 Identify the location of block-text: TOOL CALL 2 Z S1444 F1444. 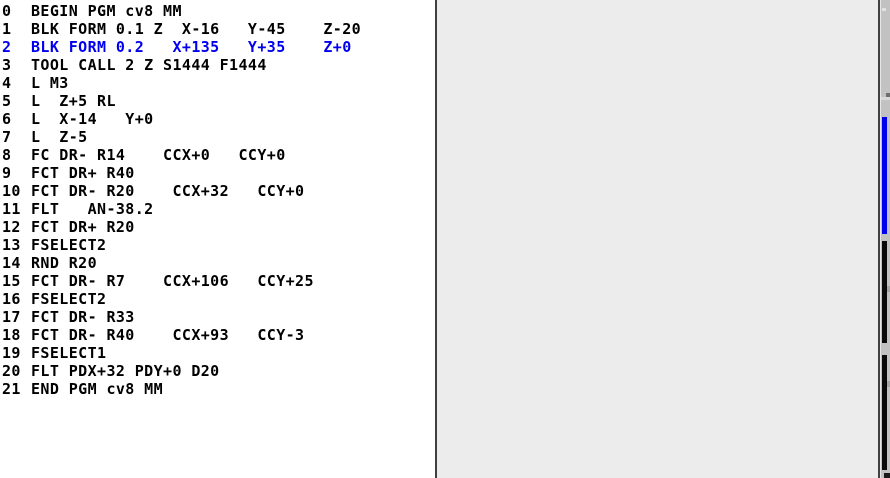
(149, 65).